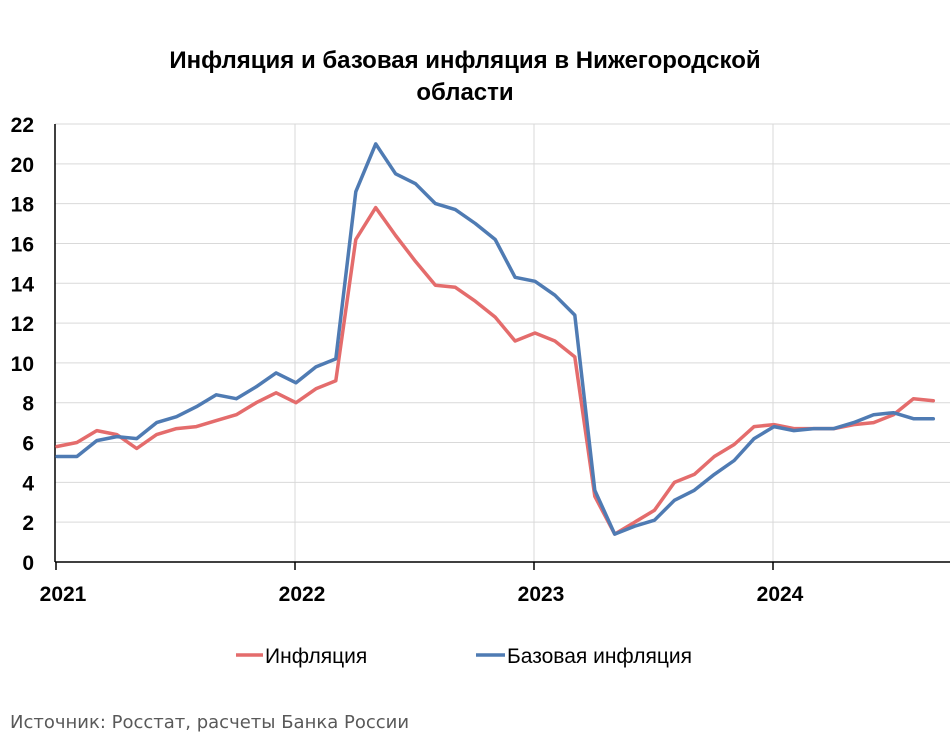 This screenshot has height=742, width=950. I want to click on legend: Инфляция Базовая инфляция, so click(464, 656).